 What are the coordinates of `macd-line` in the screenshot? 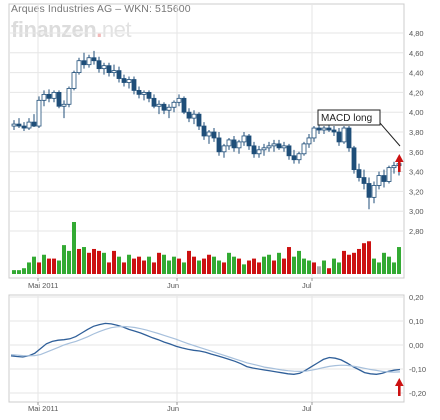 It's located at (205, 348).